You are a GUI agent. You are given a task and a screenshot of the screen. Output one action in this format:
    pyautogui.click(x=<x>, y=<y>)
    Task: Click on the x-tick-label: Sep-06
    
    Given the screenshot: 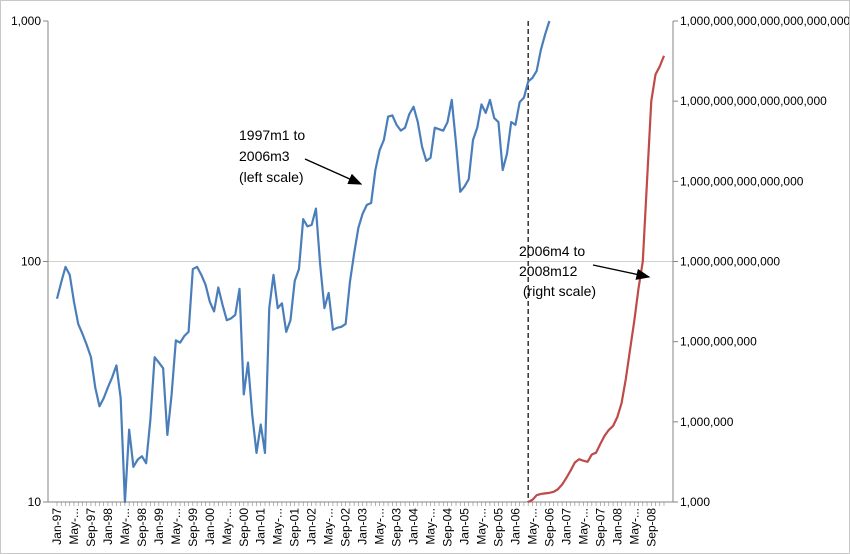 What is the action you would take?
    pyautogui.click(x=549, y=527)
    